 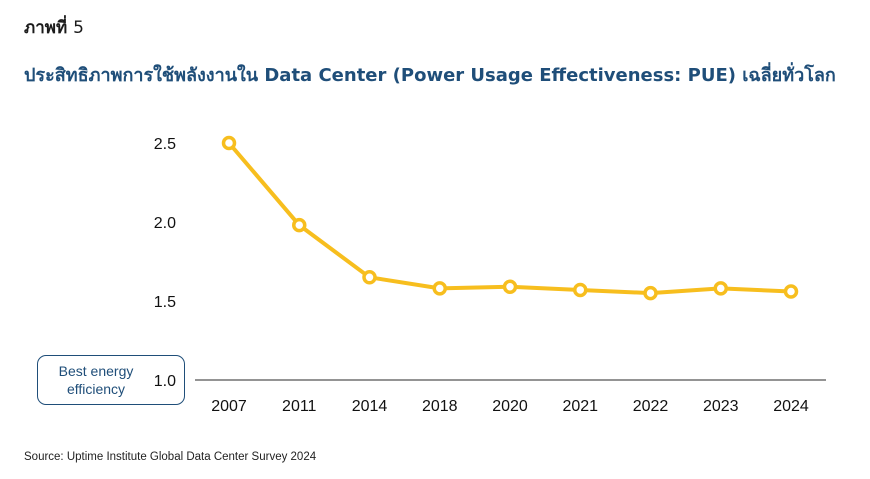 I want to click on x-tick-label: 2023, so click(x=721, y=406).